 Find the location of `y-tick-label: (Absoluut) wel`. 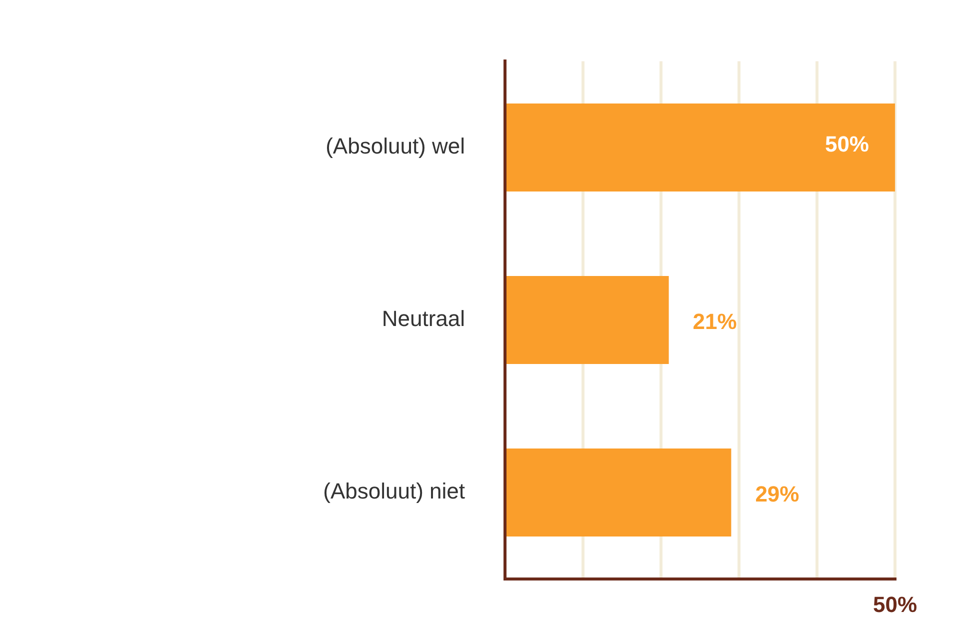

y-tick-label: (Absoluut) wel is located at coordinates (395, 146).